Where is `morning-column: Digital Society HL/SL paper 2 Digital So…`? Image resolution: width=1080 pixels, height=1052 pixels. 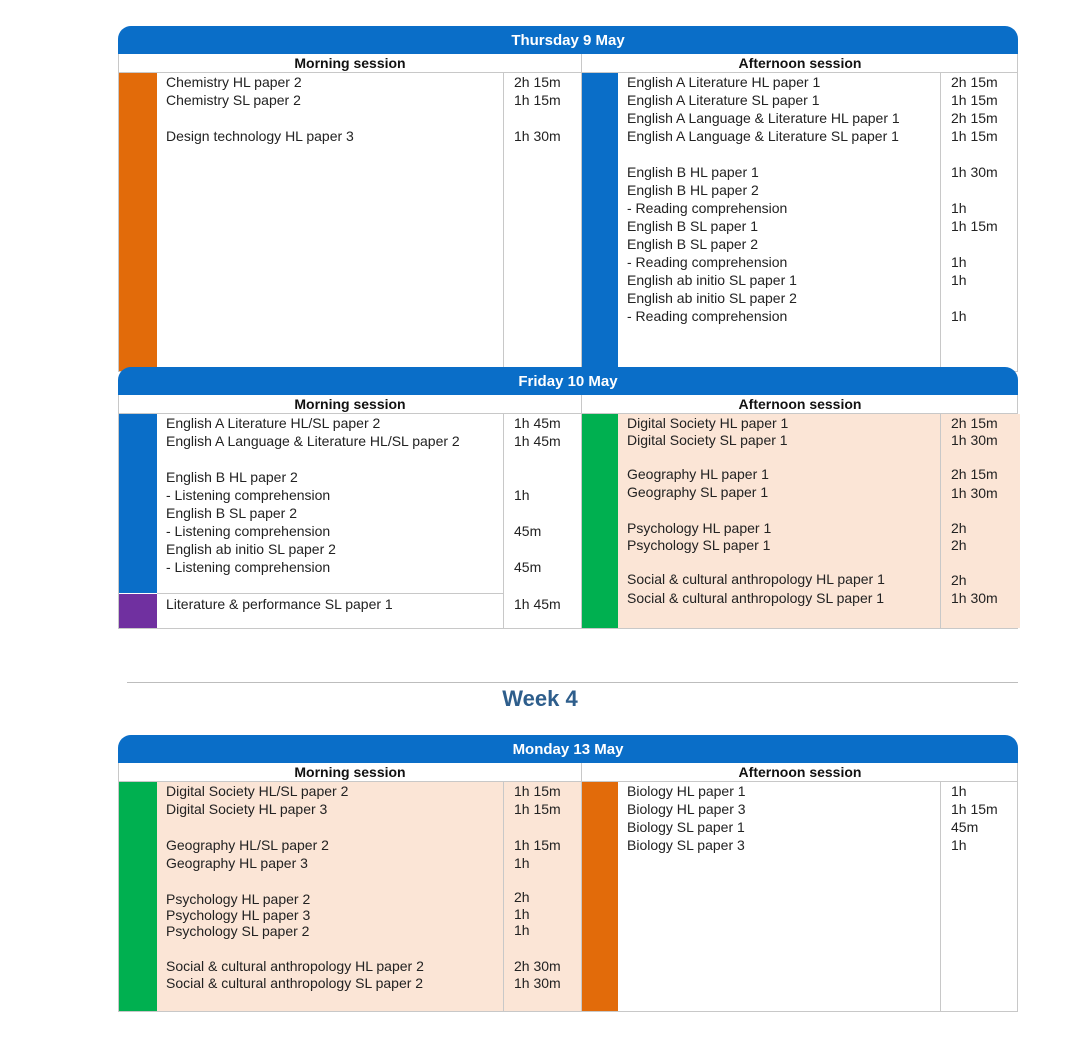 morning-column: Digital Society HL/SL paper 2 Digital So… is located at coordinates (350, 896).